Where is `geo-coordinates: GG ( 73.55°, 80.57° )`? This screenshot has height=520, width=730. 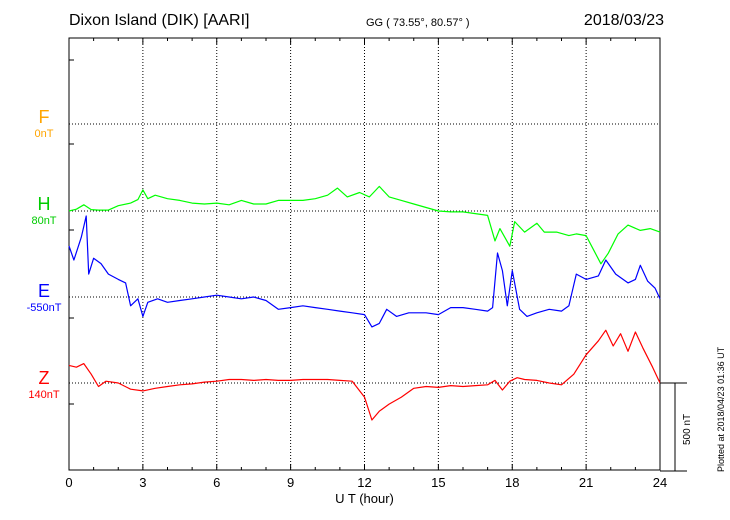 geo-coordinates: GG ( 73.55°, 80.57° ) is located at coordinates (418, 23).